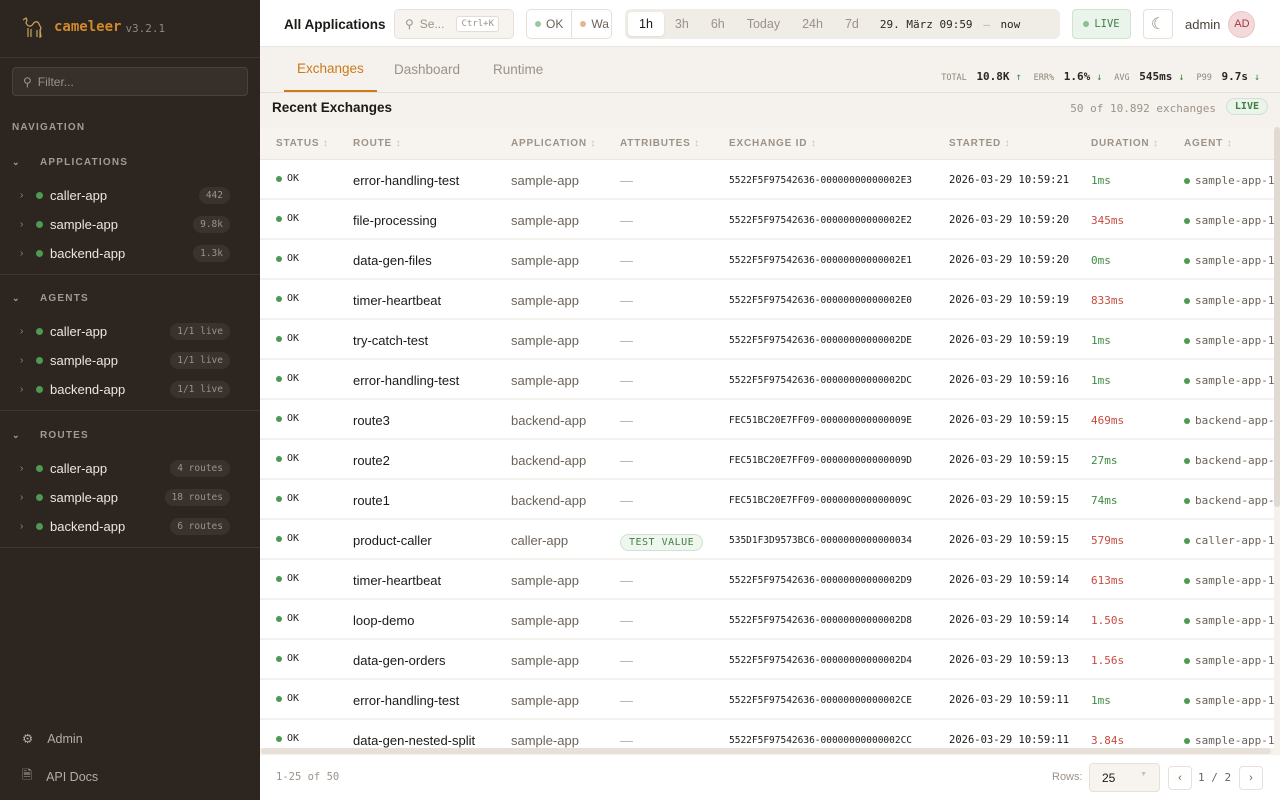  What do you see at coordinates (1124, 777) in the screenshot?
I see `rows-per-page-select: 25 ▼` at bounding box center [1124, 777].